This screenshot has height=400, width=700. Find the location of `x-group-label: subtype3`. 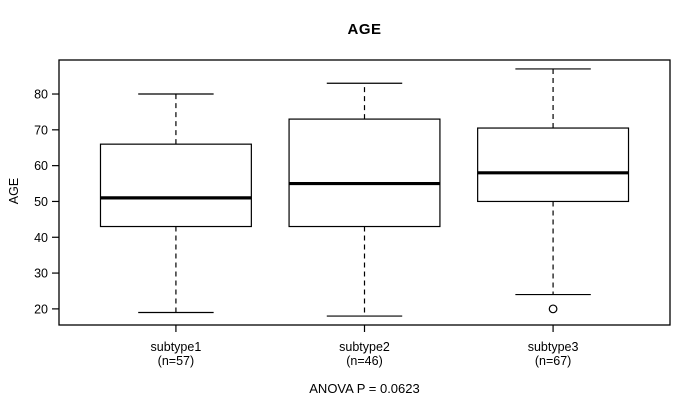

x-group-label: subtype3 is located at coordinates (553, 347).